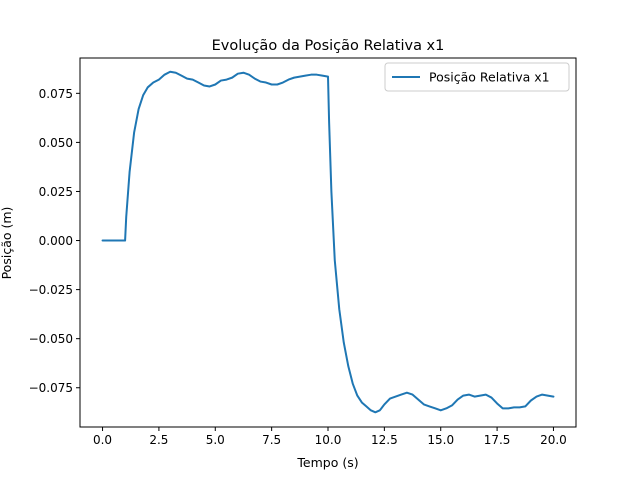 This screenshot has height=480, width=640. I want to click on legend-label: Posição Relativa x1, so click(489, 77).